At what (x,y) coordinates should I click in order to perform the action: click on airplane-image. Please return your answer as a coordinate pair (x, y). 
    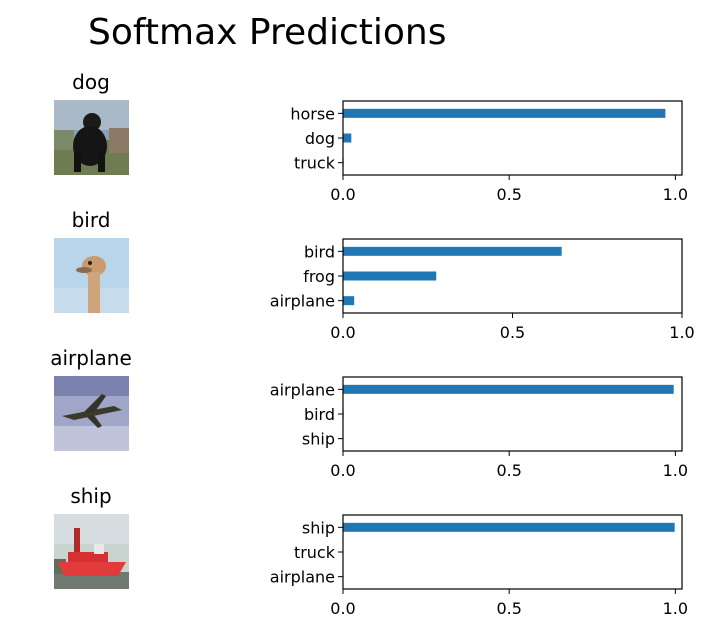
    Looking at the image, I should click on (91, 413).